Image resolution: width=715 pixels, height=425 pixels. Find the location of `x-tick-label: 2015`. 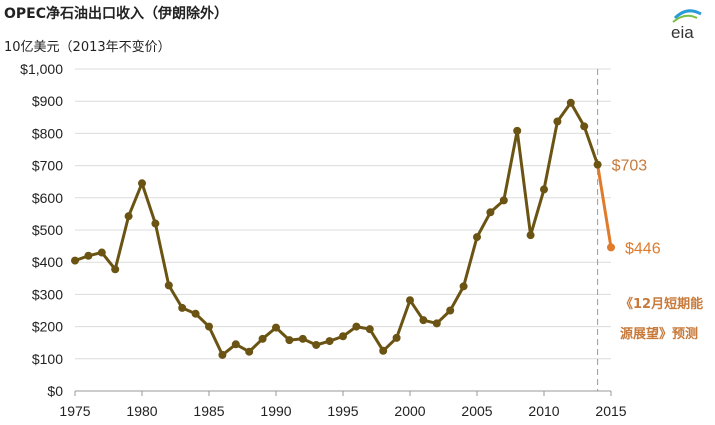

x-tick-label: 2015 is located at coordinates (610, 411).